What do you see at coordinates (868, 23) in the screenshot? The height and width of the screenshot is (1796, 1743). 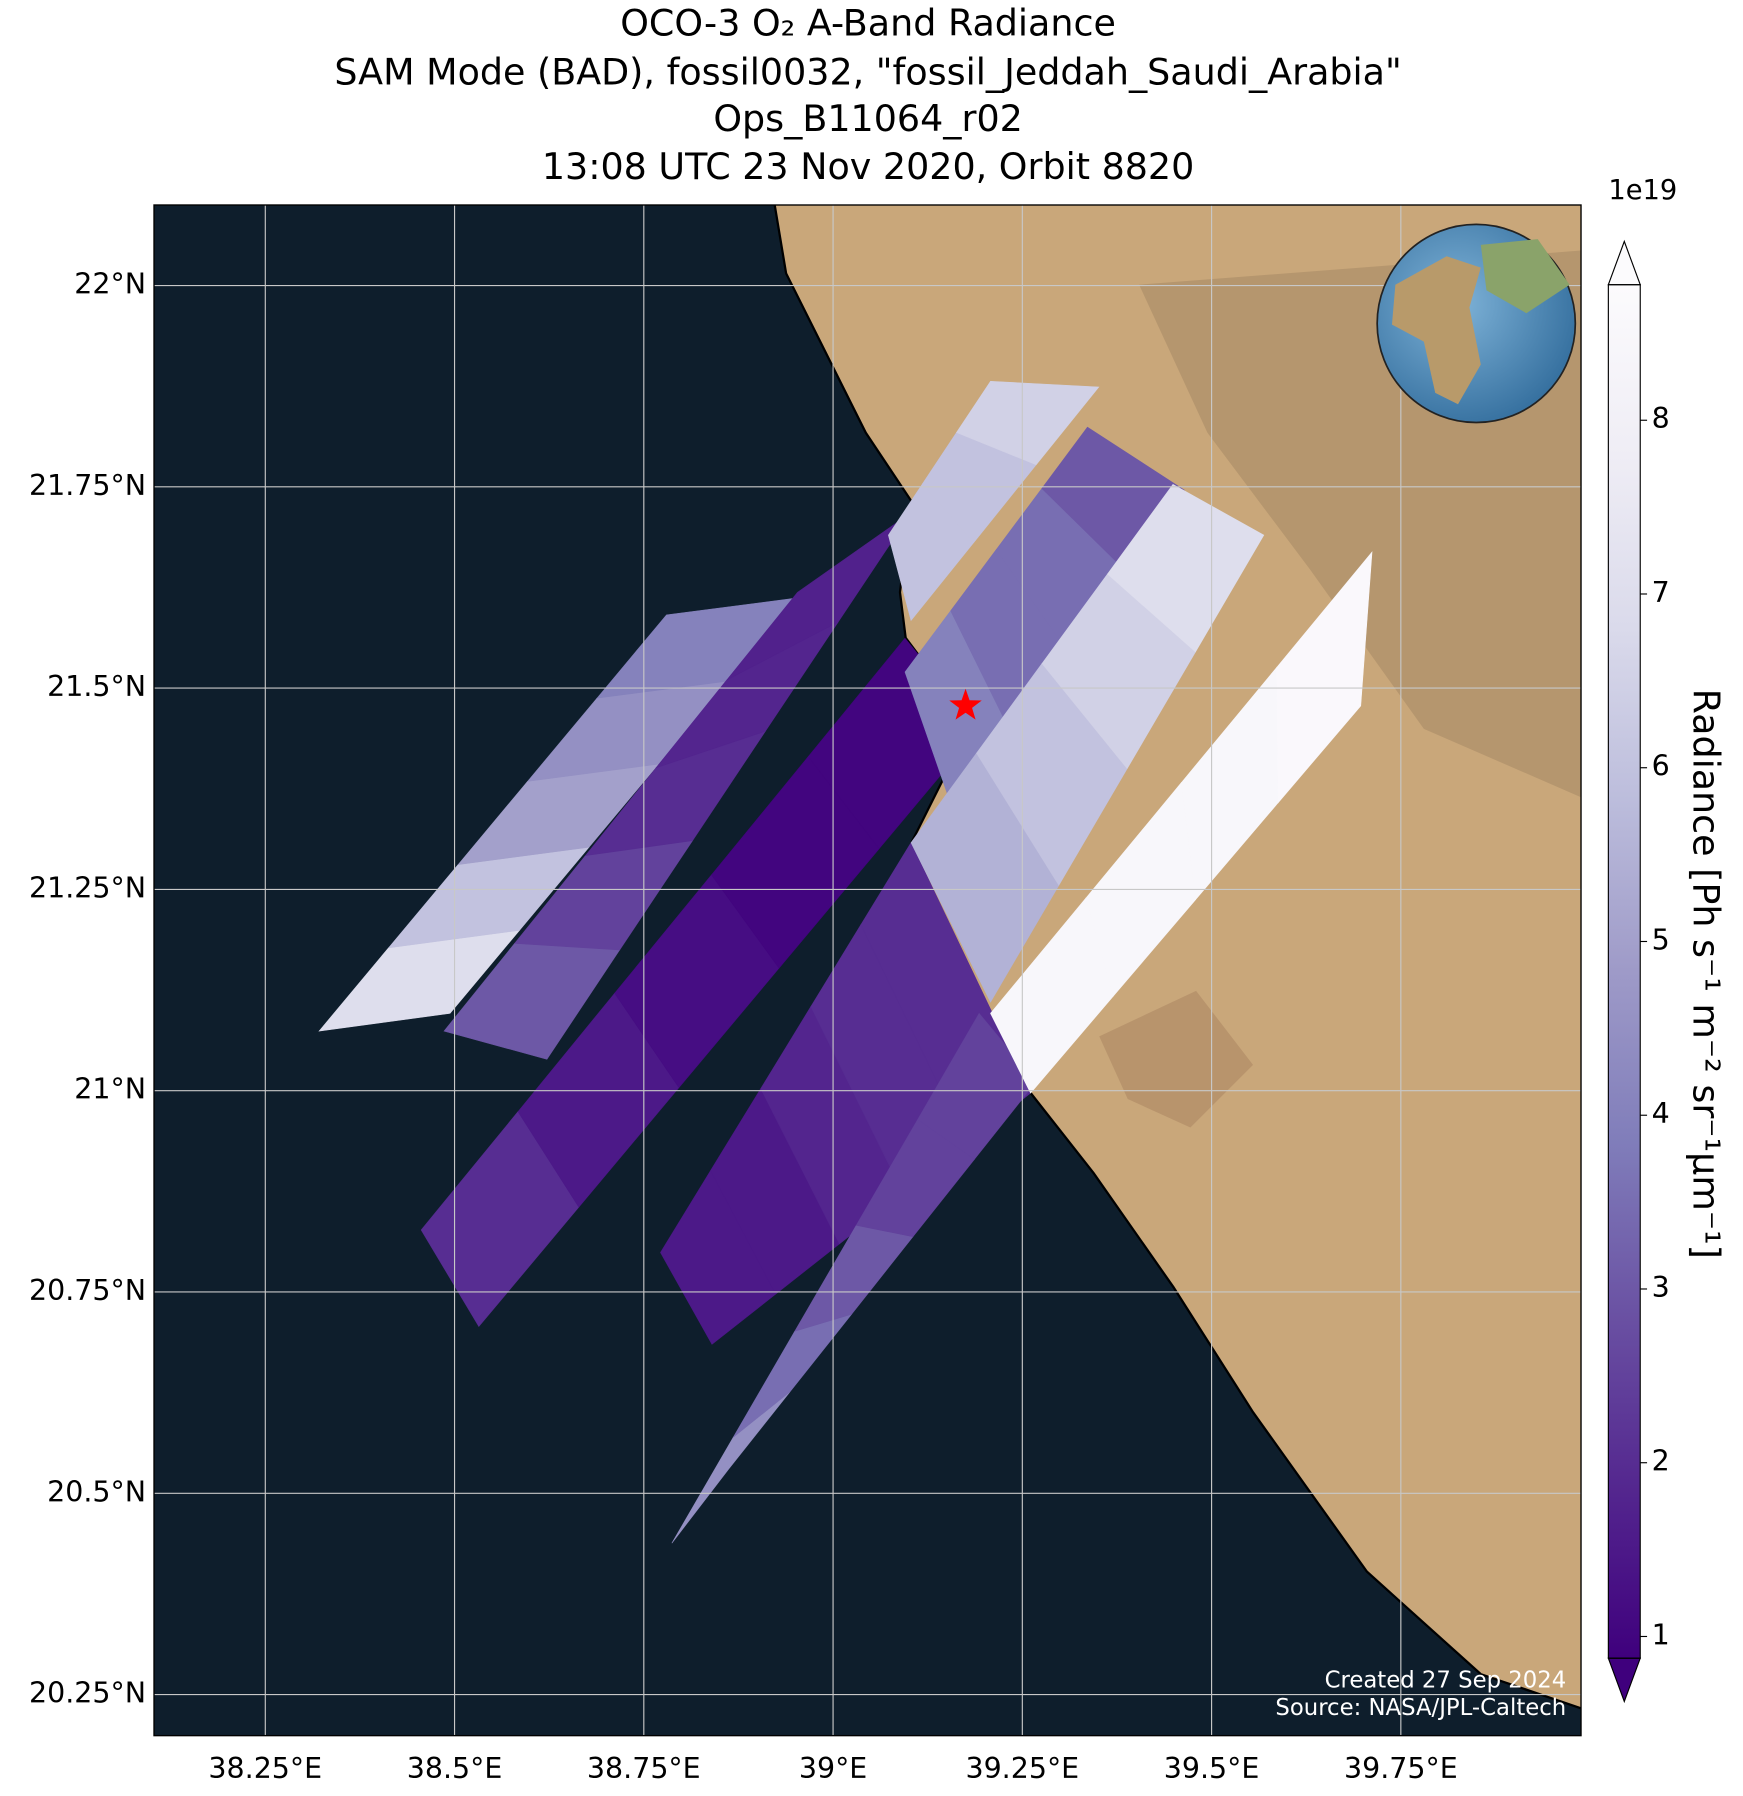 I see `title-line: OCO-3 O₂ A-Band Radiance` at bounding box center [868, 23].